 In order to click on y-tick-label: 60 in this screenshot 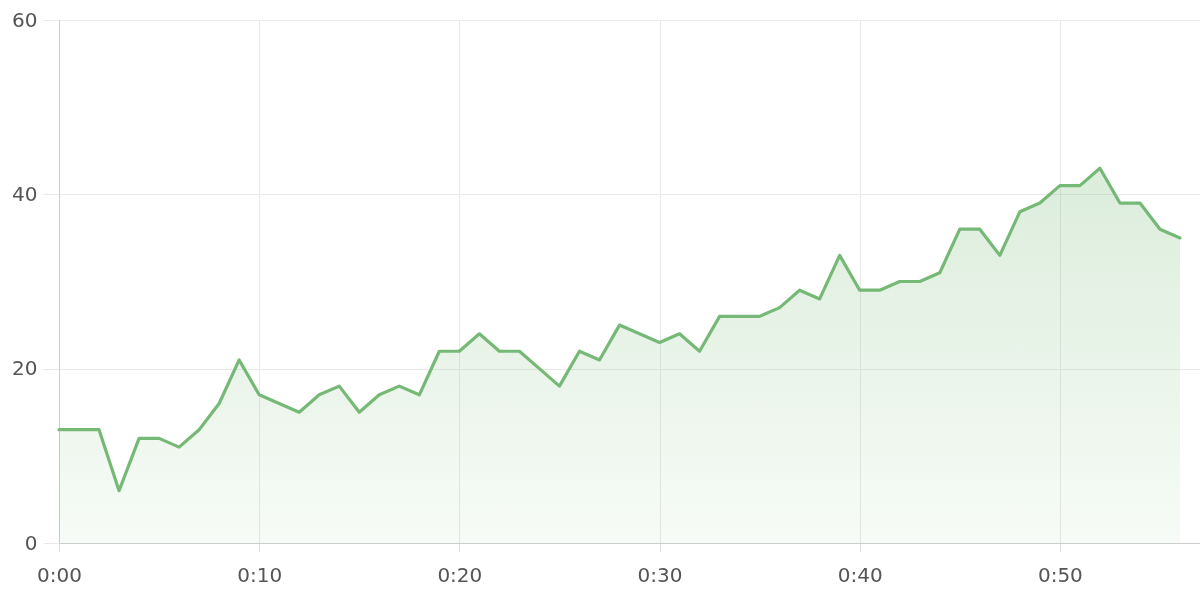, I will do `click(25, 19)`.